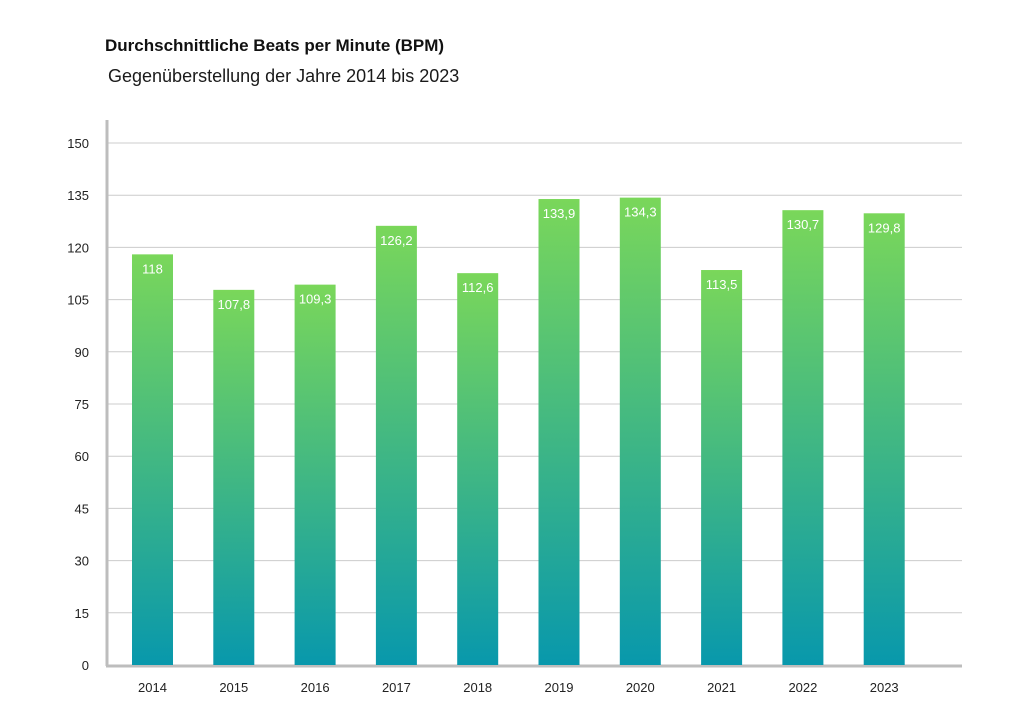 This screenshot has height=724, width=1024. I want to click on value-label: 113,5, so click(722, 284).